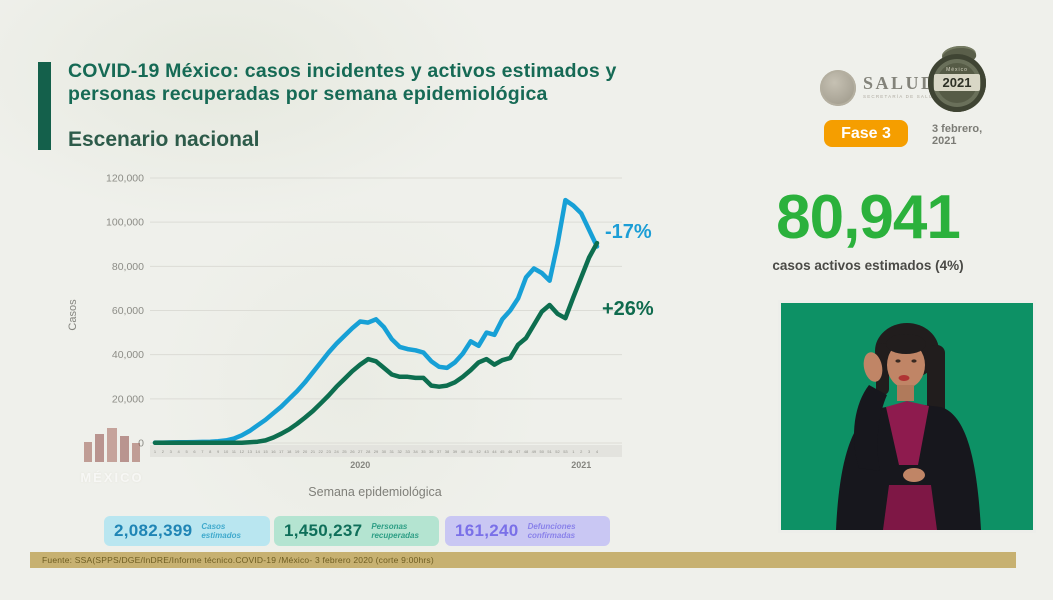 Image resolution: width=1053 pixels, height=600 pixels. I want to click on svg-text: 38, so click(447, 451).